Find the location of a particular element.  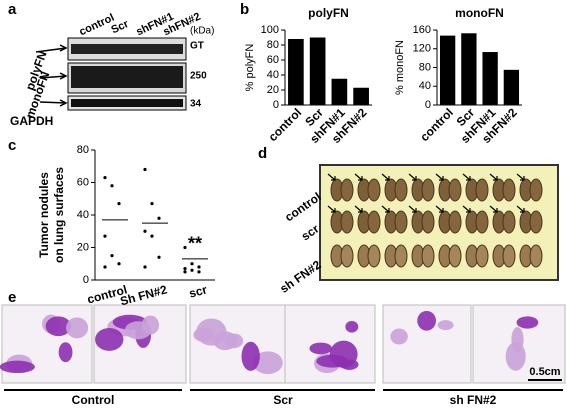

y-tick-label: 20 is located at coordinates (273, 90).